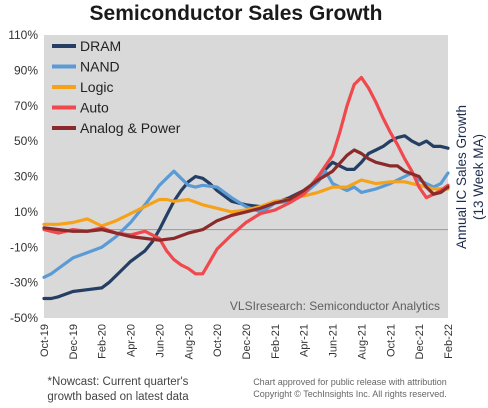 This screenshot has width=488, height=408. What do you see at coordinates (391, 340) in the screenshot?
I see `x-tick-label: Oct-21` at bounding box center [391, 340].